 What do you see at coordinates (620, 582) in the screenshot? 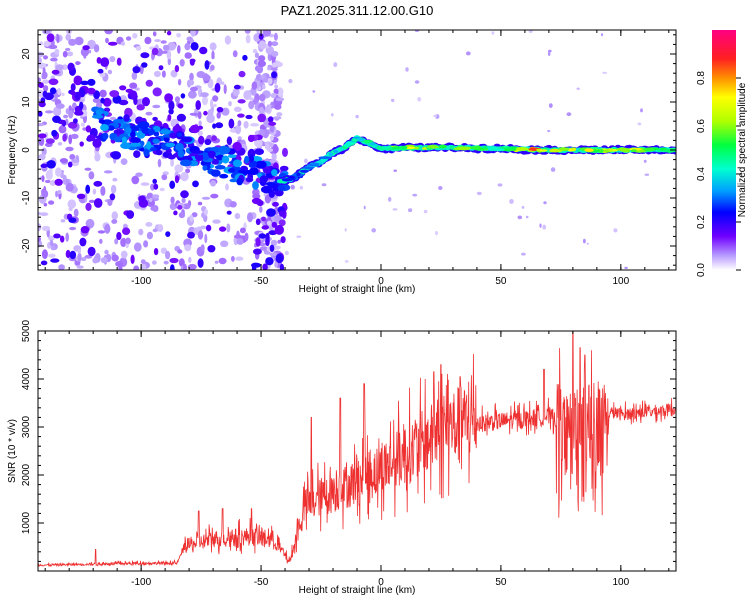
I see `x-tick-label: 100` at bounding box center [620, 582].